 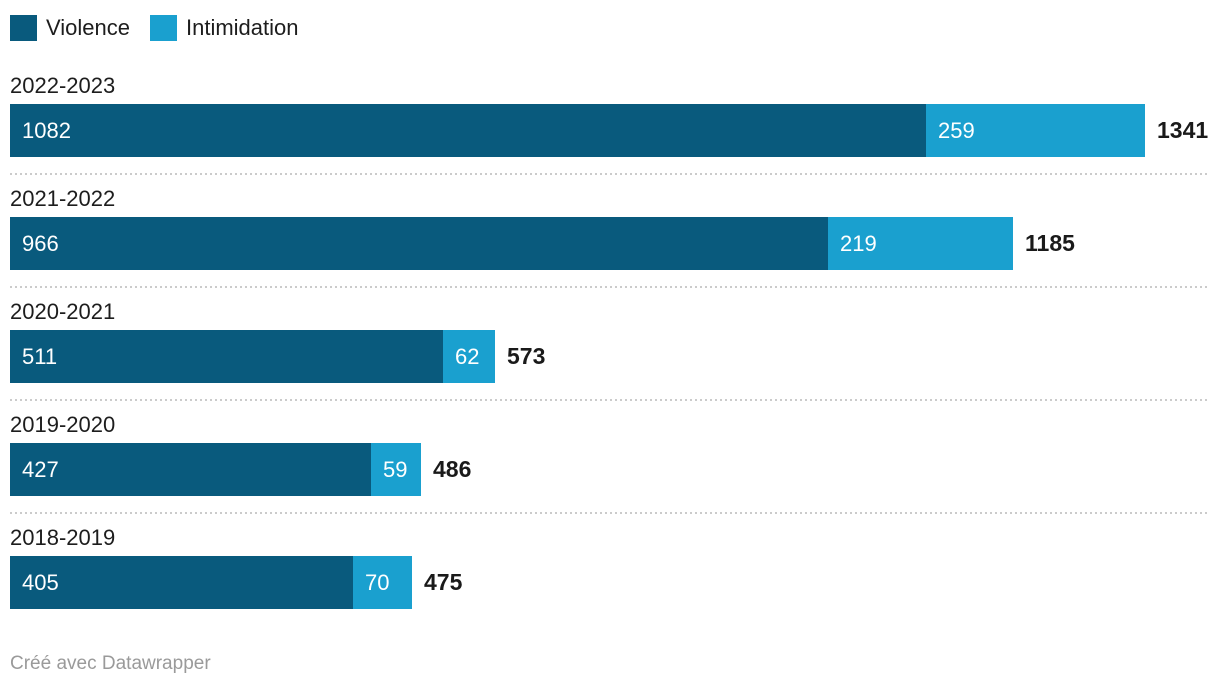 What do you see at coordinates (190, 469) in the screenshot?
I see `bar-segment-violence: 427` at bounding box center [190, 469].